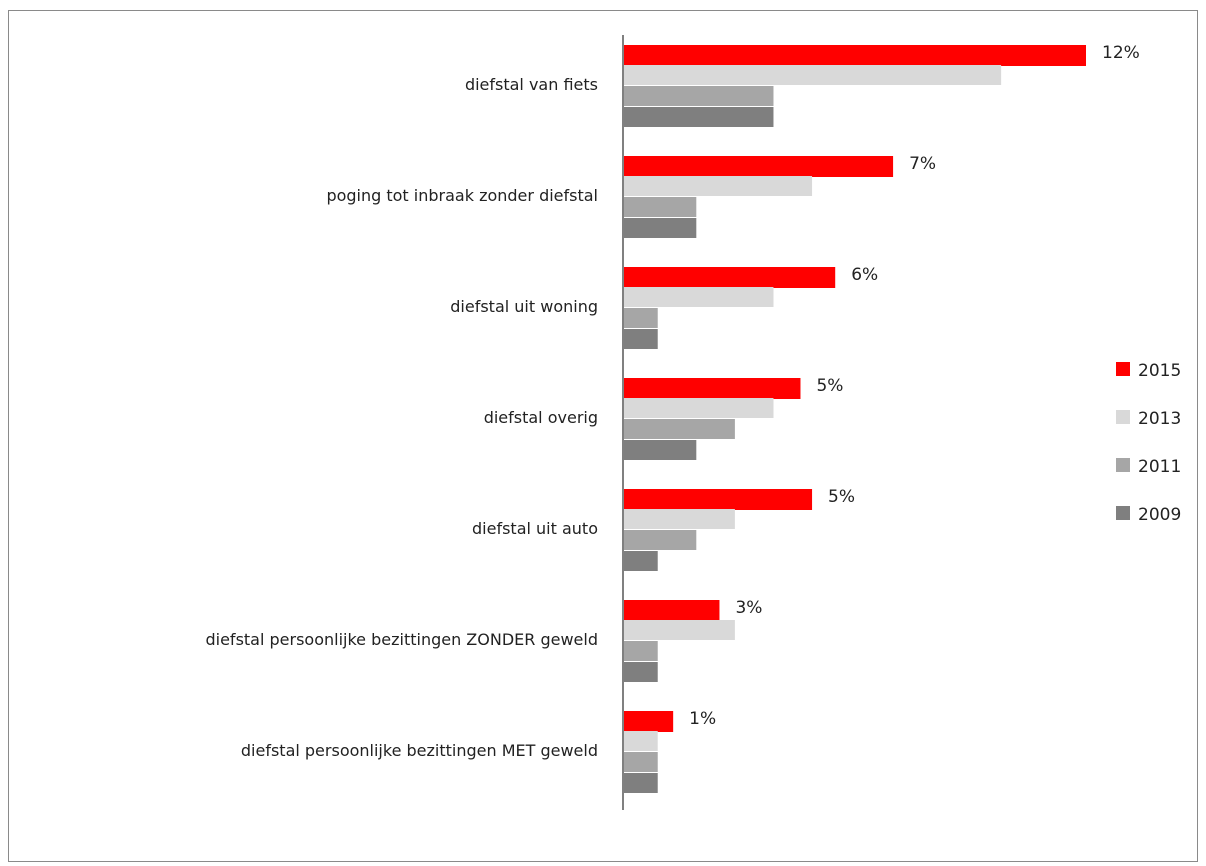 The width and height of the screenshot is (1206, 866). Describe the element at coordinates (1159, 419) in the screenshot. I see `legend-label-2013: 2013` at that location.